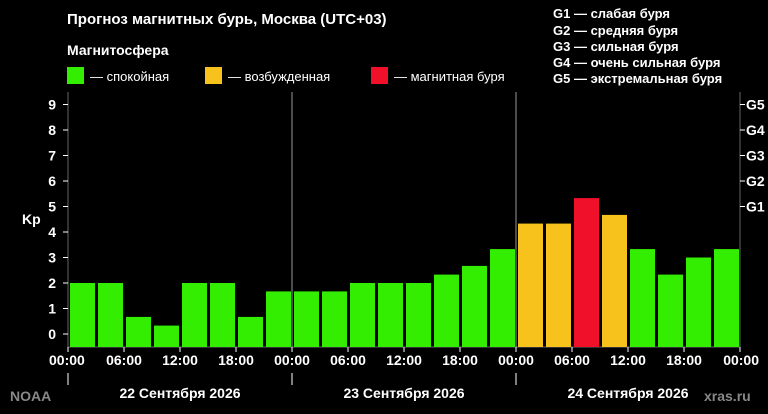 Image resolution: width=768 pixels, height=414 pixels. I want to click on g-tick-label: G5, so click(755, 105).